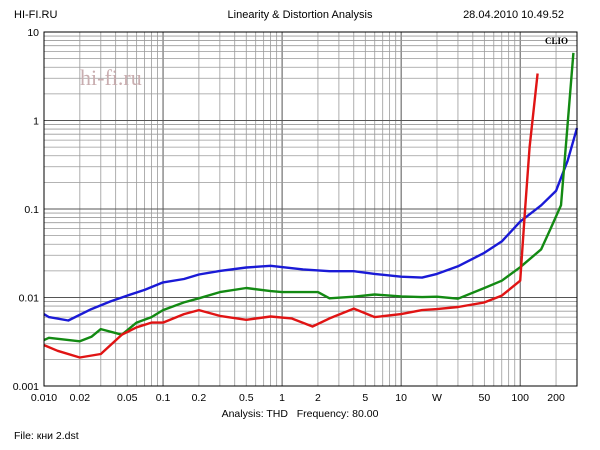 Image resolution: width=600 pixels, height=450 pixels. What do you see at coordinates (401, 398) in the screenshot?
I see `x-tick-label: 10` at bounding box center [401, 398].